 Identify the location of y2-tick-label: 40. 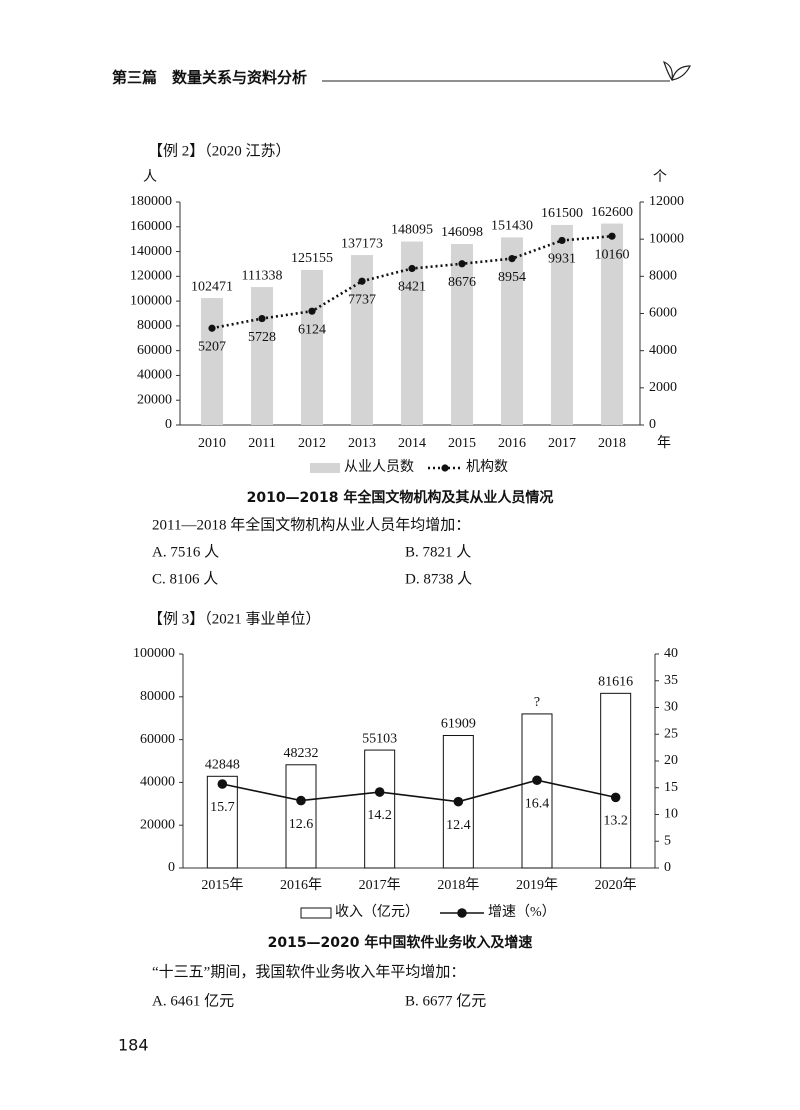
(671, 653).